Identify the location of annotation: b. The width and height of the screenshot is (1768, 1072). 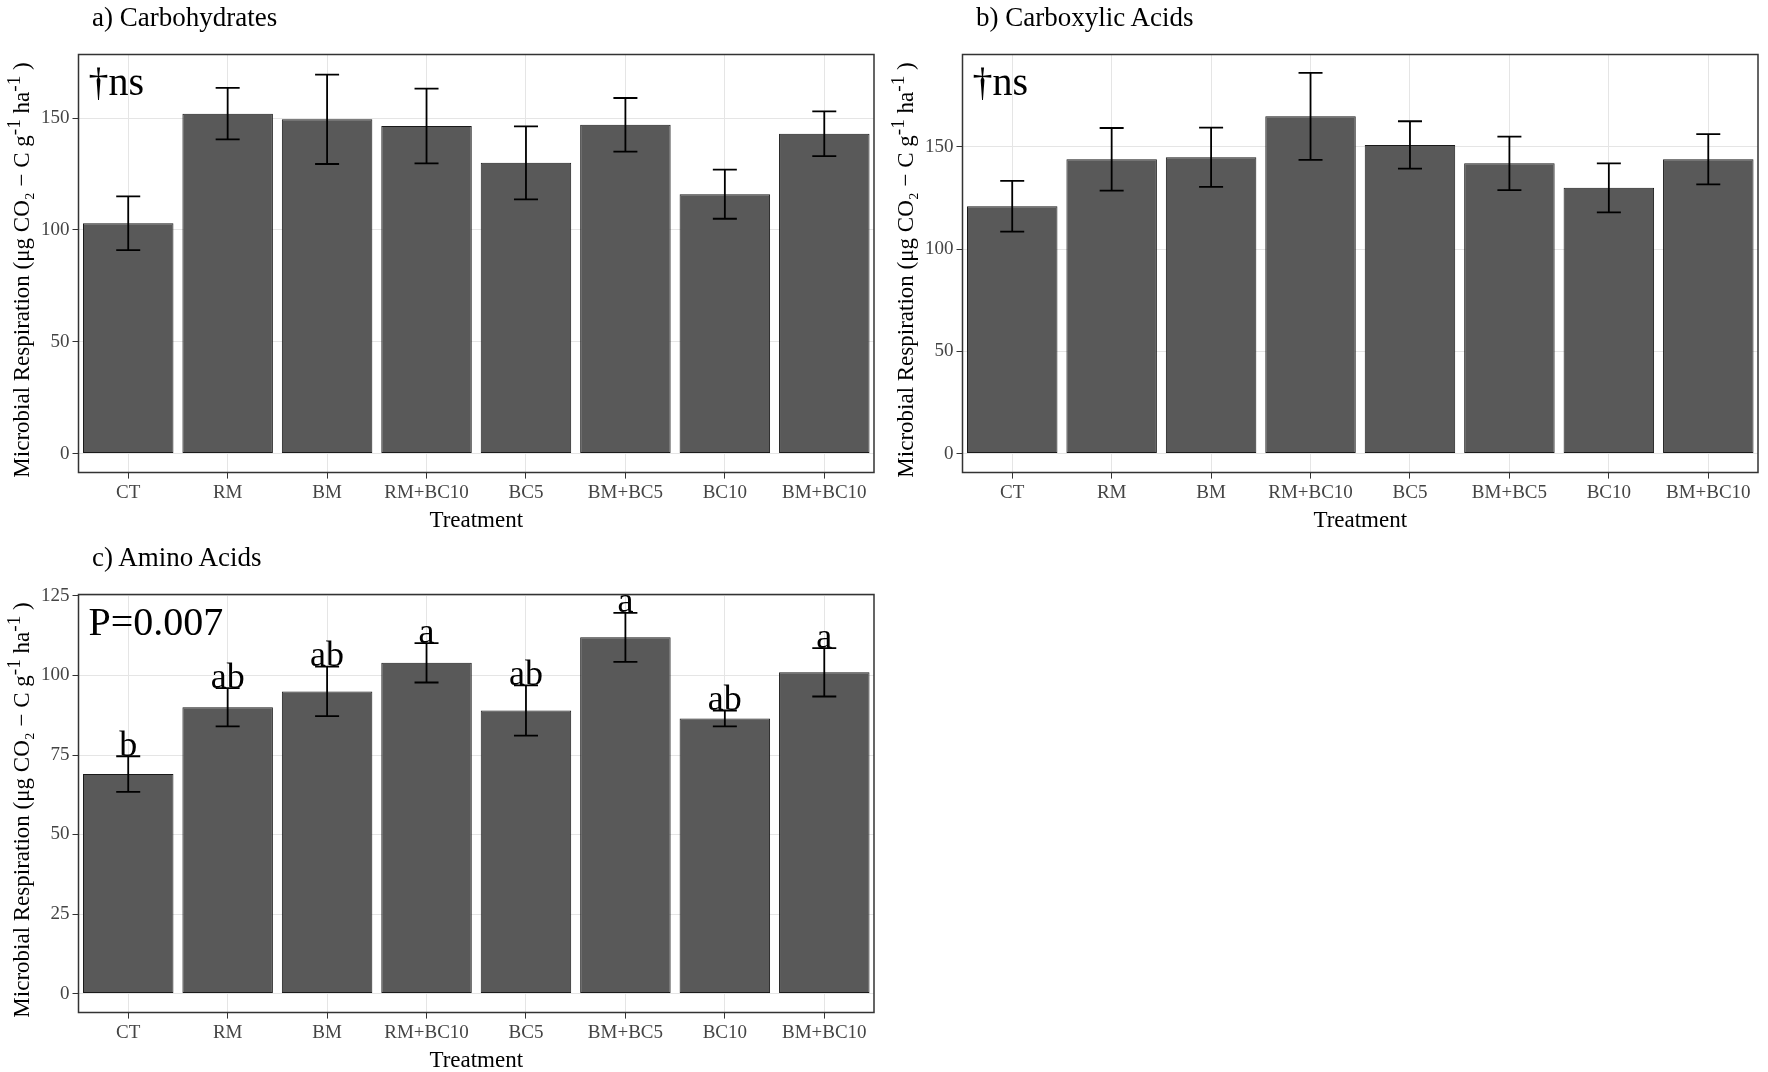
(128, 743).